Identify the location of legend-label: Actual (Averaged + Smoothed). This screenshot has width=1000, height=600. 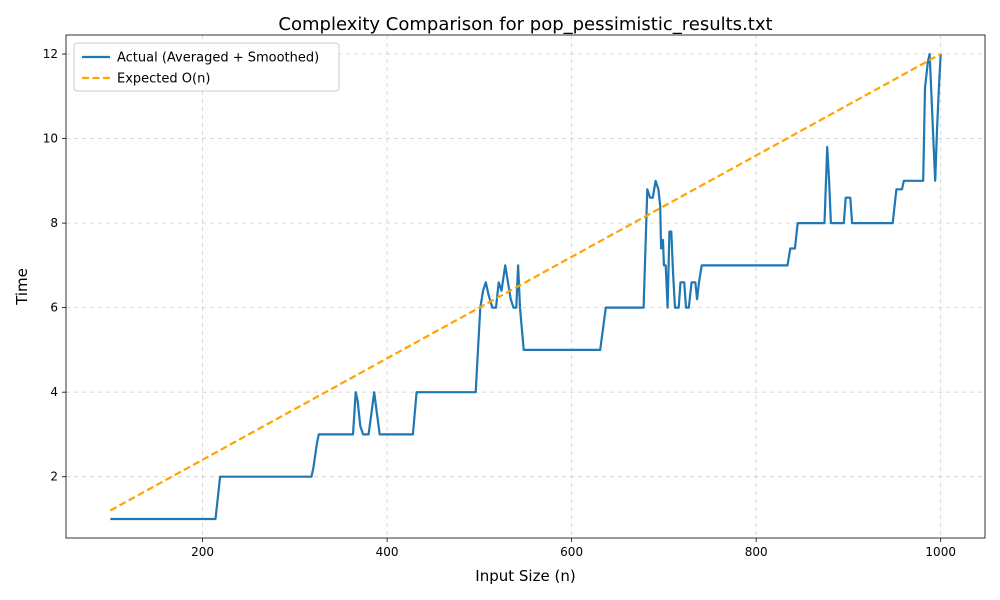
(218, 58).